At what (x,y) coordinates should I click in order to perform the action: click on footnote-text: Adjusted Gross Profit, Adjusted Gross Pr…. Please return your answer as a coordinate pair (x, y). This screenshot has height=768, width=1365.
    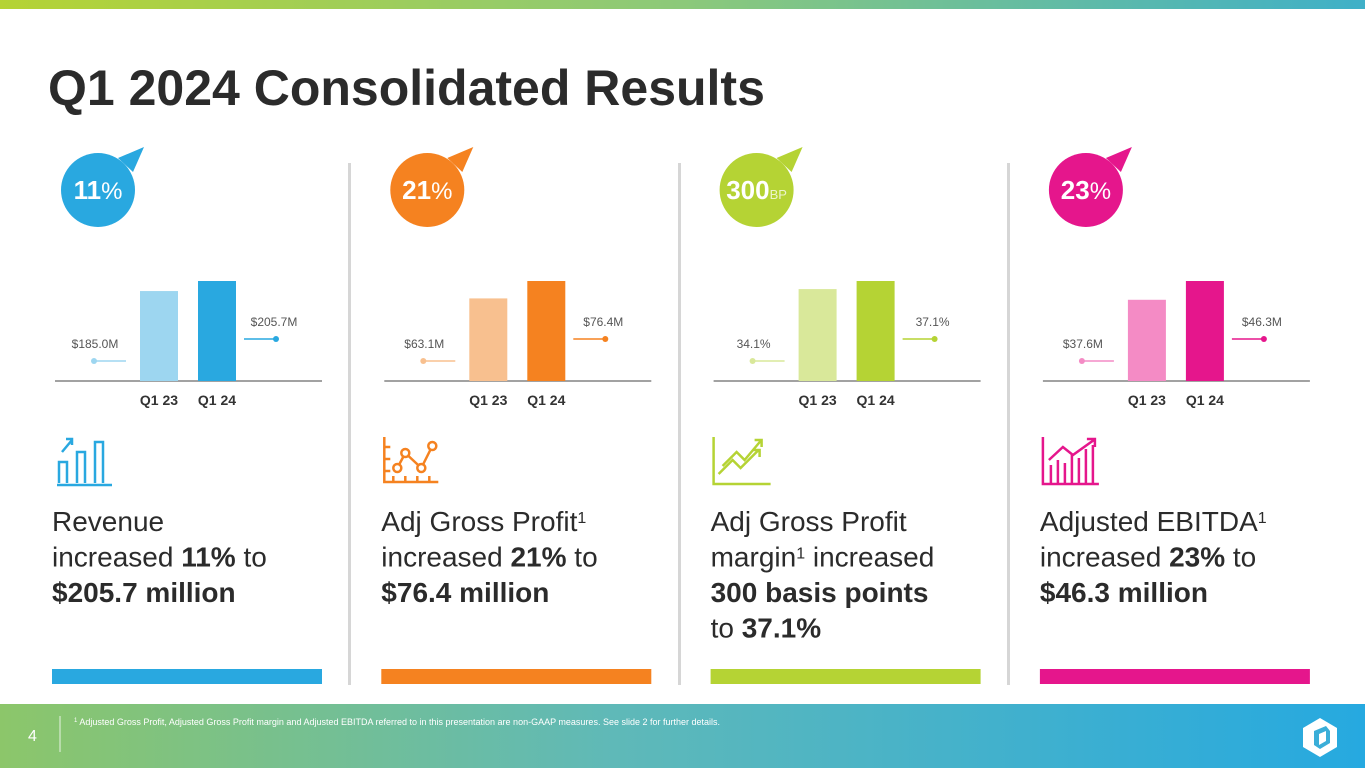
    Looking at the image, I should click on (398, 722).